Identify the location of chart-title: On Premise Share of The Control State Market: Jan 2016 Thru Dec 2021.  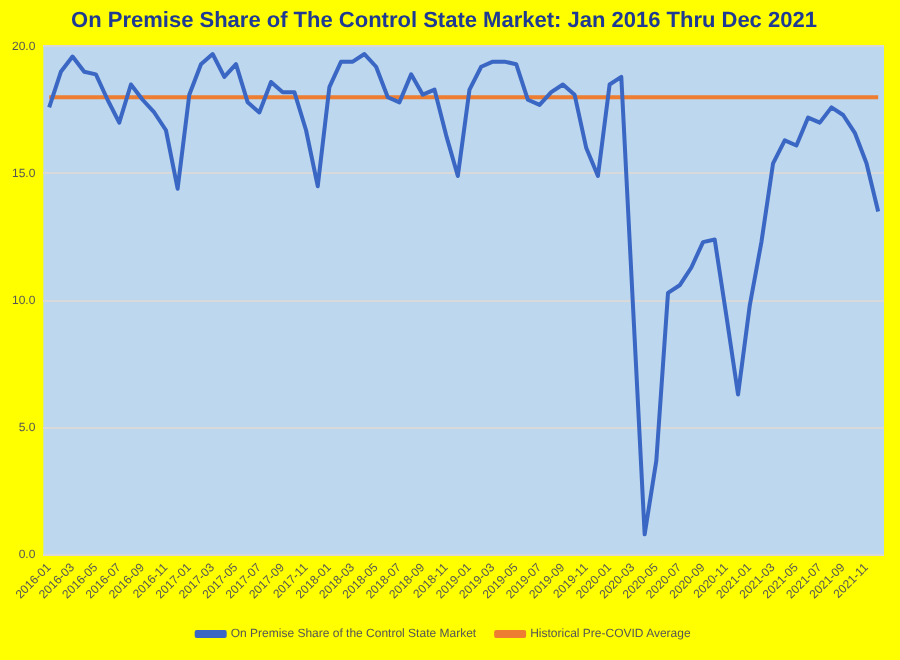
(444, 21).